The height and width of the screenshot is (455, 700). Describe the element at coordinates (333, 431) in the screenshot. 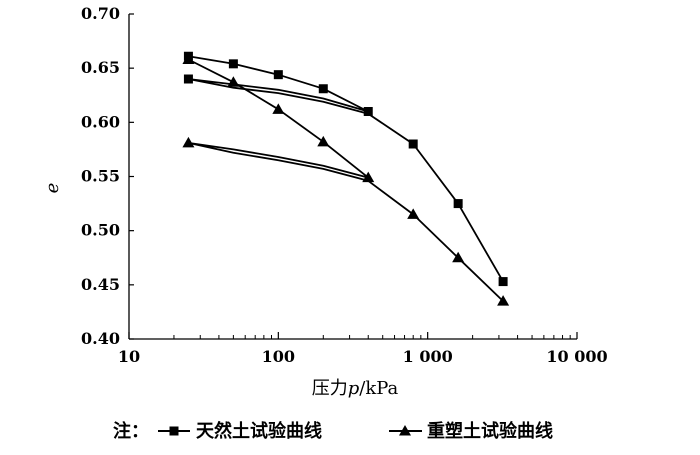

I see `legend: 注： 天然土试验曲线 重塑土试验曲线` at that location.